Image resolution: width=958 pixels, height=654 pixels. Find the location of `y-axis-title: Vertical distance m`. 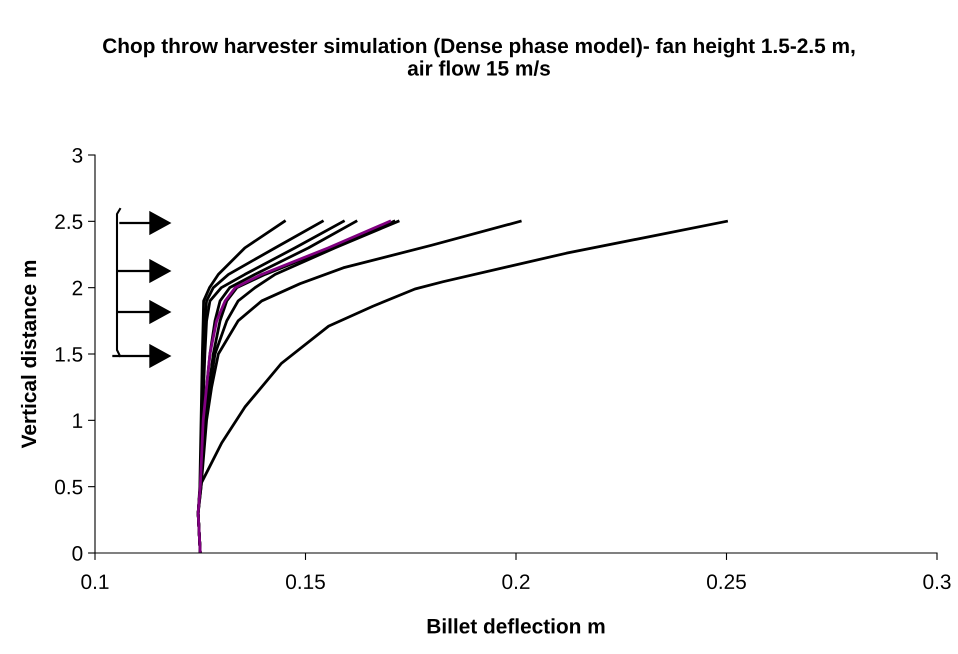

y-axis-title: Vertical distance m is located at coordinates (28, 354).